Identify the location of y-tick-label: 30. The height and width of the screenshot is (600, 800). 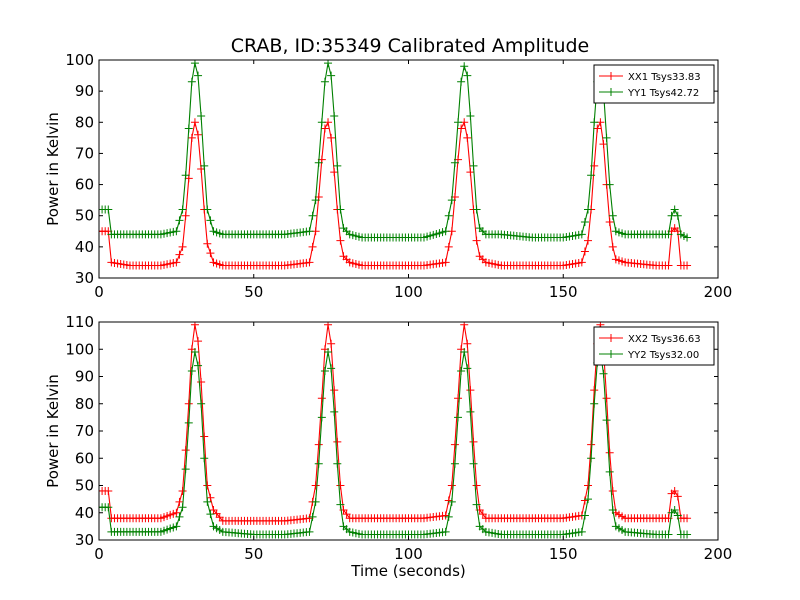
(84, 278).